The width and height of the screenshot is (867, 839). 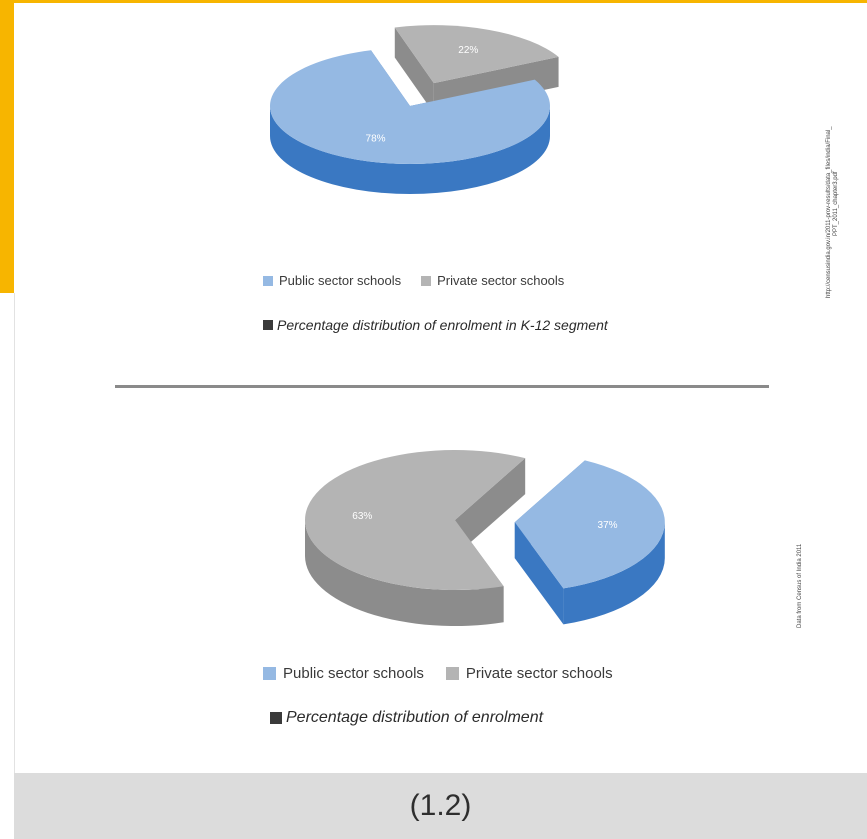 What do you see at coordinates (376, 139) in the screenshot?
I see `pie-data-label-0: 78%` at bounding box center [376, 139].